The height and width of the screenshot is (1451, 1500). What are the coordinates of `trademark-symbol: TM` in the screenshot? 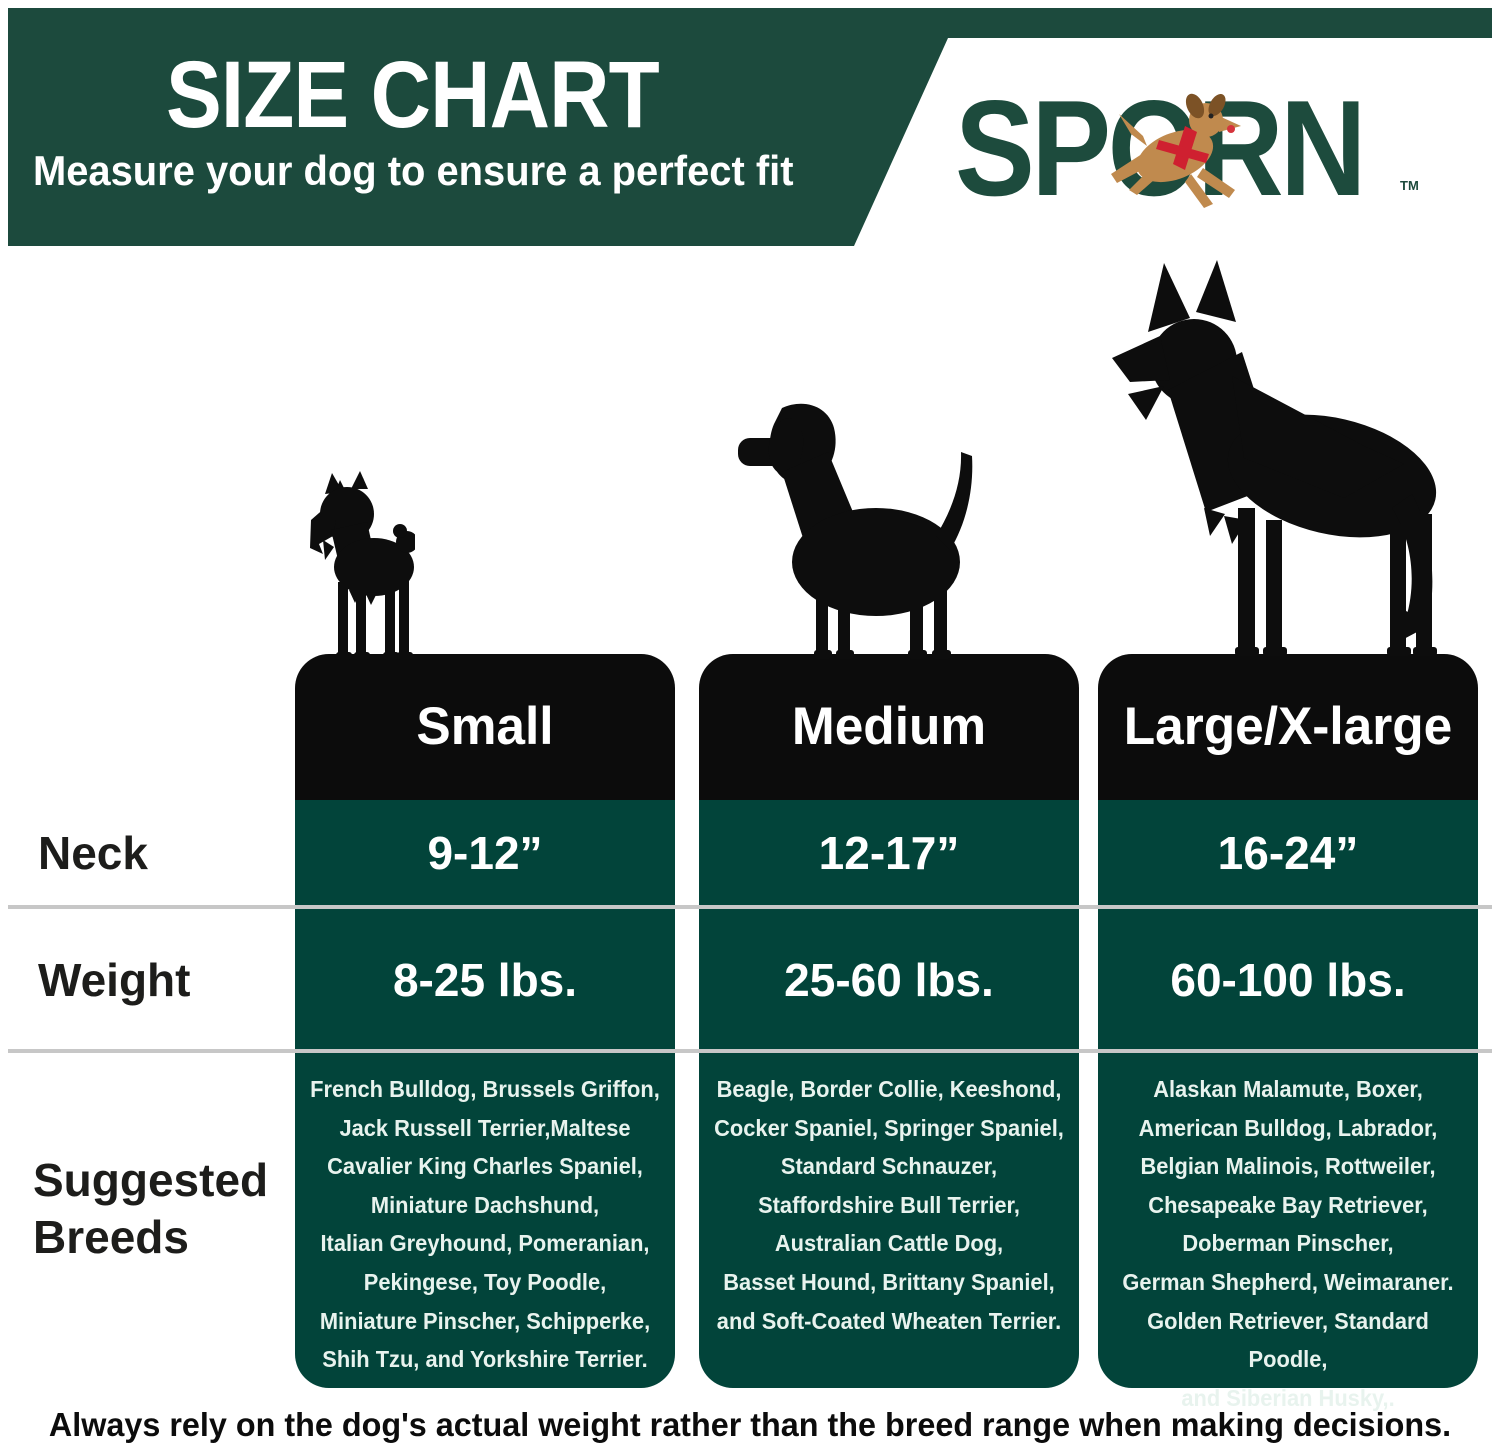 It's located at (1409, 185).